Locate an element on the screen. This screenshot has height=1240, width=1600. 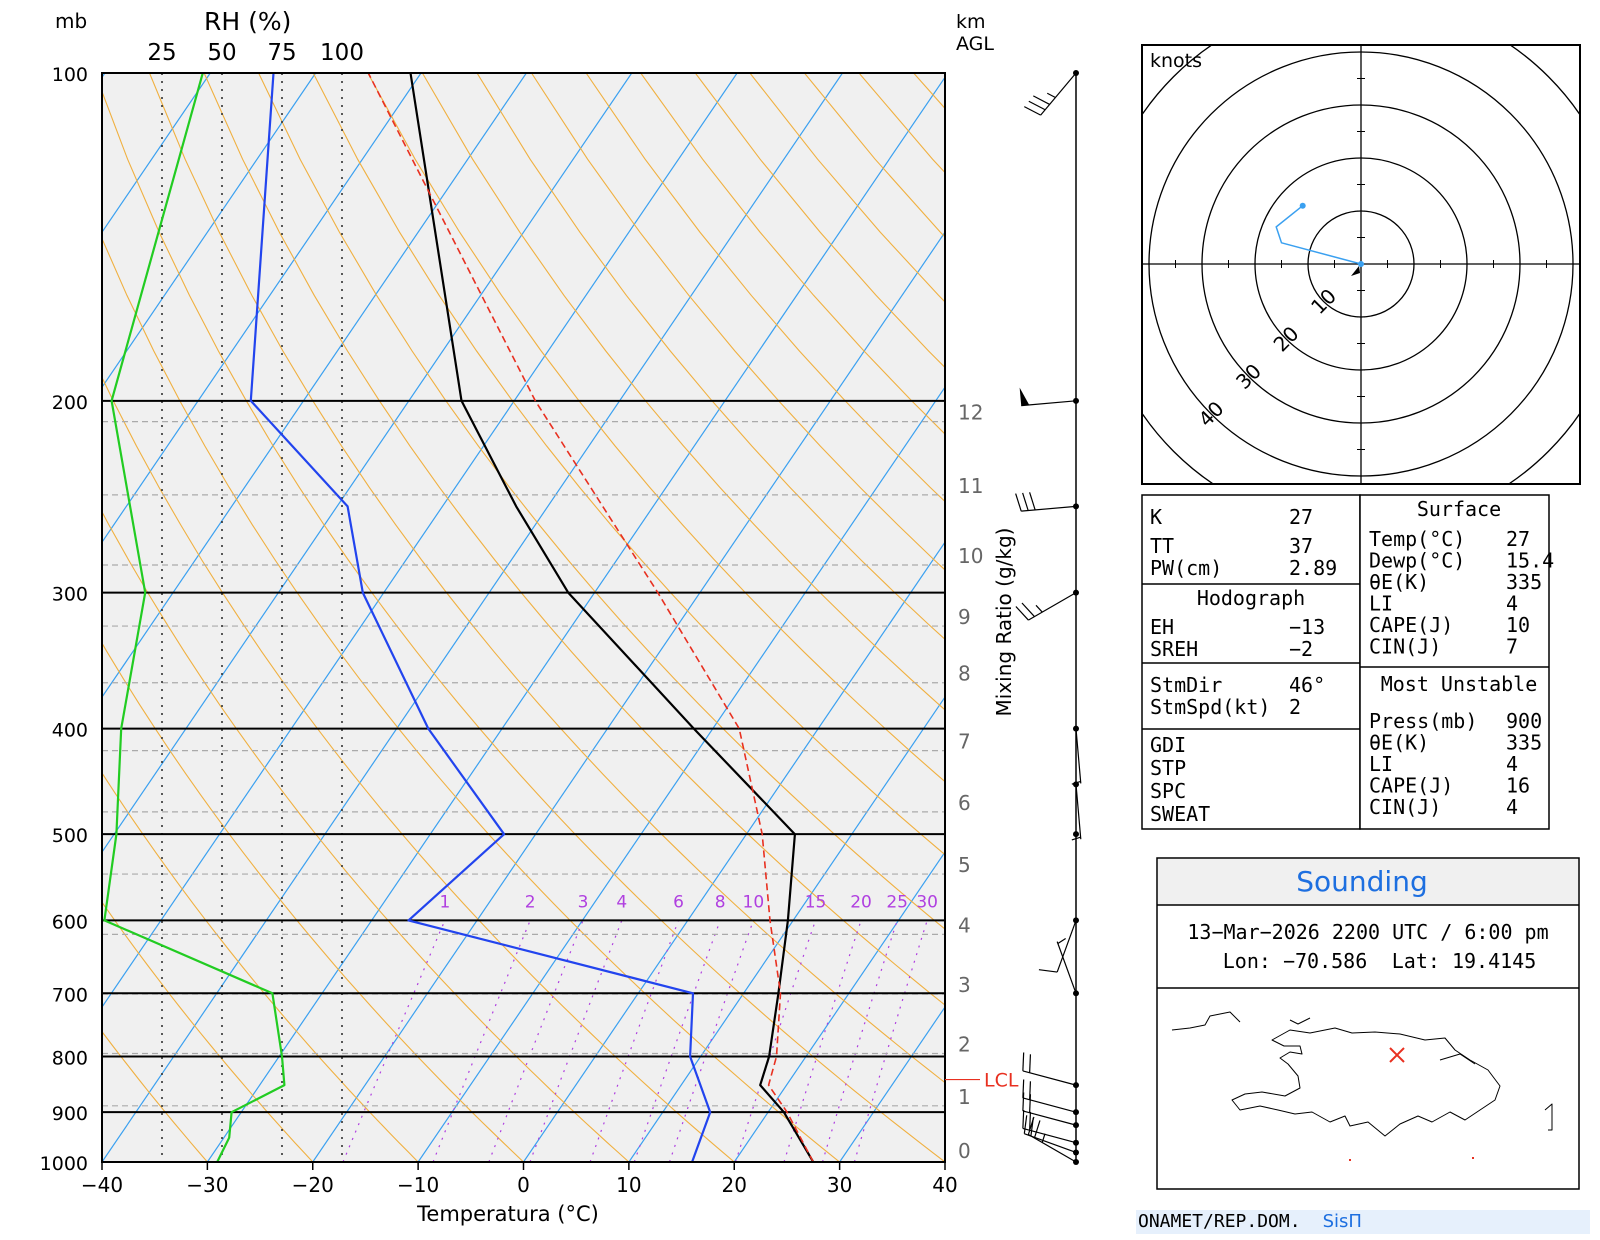
mixing-ratio-label: 30 is located at coordinates (927, 902).